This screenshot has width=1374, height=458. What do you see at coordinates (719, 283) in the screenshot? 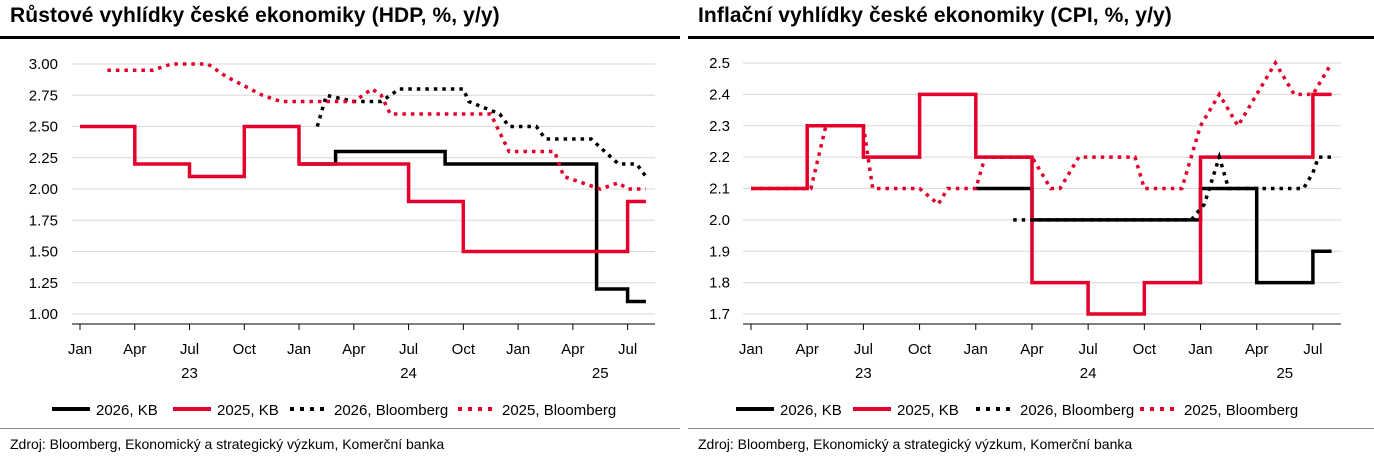
I see `y-tick-label: 1.8` at bounding box center [719, 283].